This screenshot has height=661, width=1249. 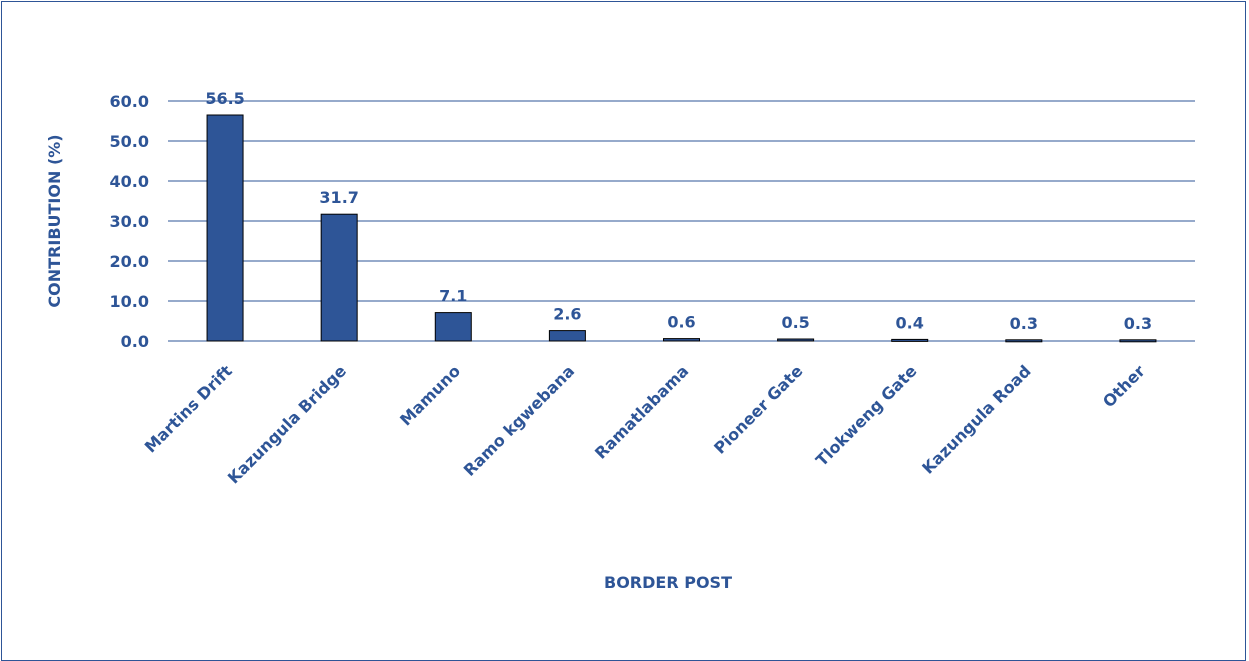 What do you see at coordinates (188, 408) in the screenshot?
I see `x-tick-label: Martins Drift` at bounding box center [188, 408].